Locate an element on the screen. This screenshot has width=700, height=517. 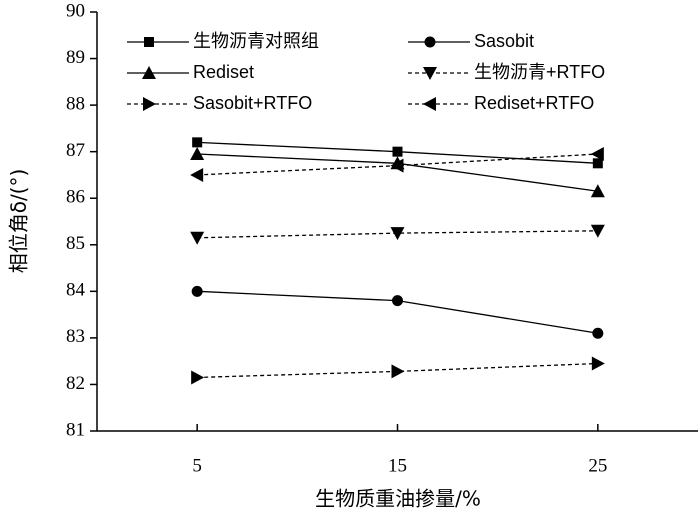
y-tick-label: 83 is located at coordinates (75, 336).